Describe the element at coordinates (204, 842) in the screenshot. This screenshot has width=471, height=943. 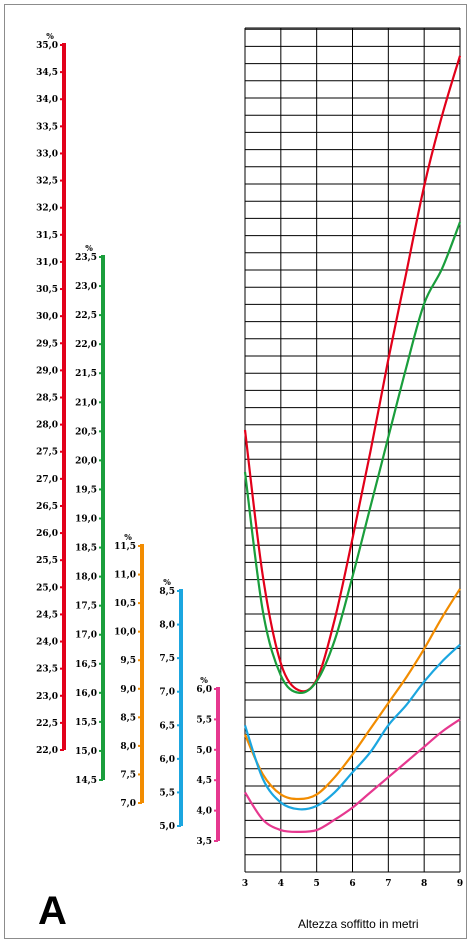
I see `scale-tick-label: 3,5` at that location.